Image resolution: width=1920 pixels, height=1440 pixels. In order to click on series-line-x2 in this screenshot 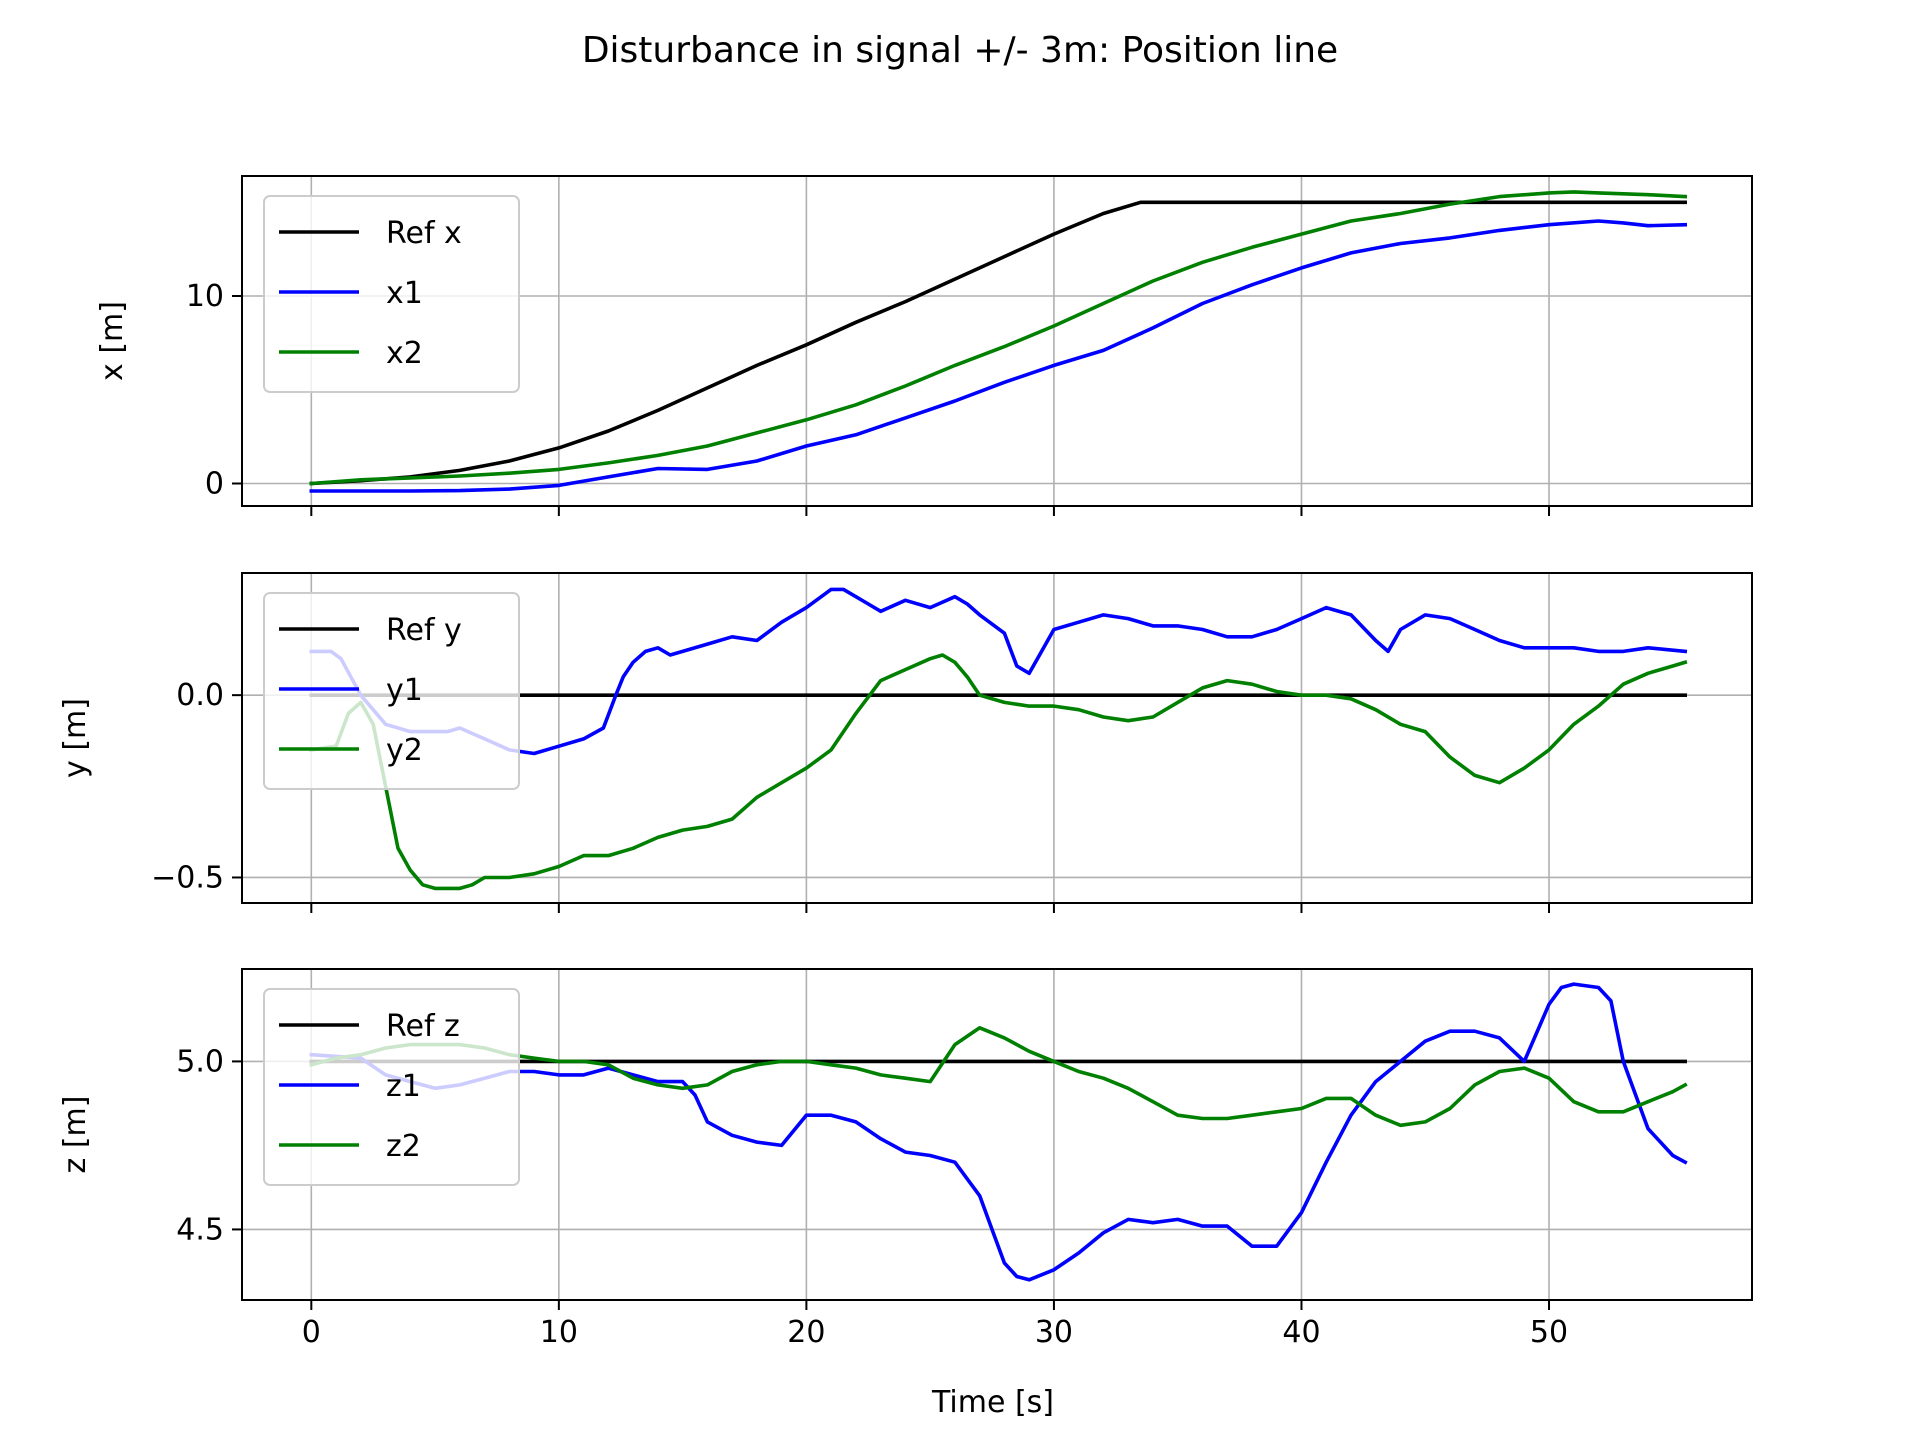, I will do `click(998, 338)`.